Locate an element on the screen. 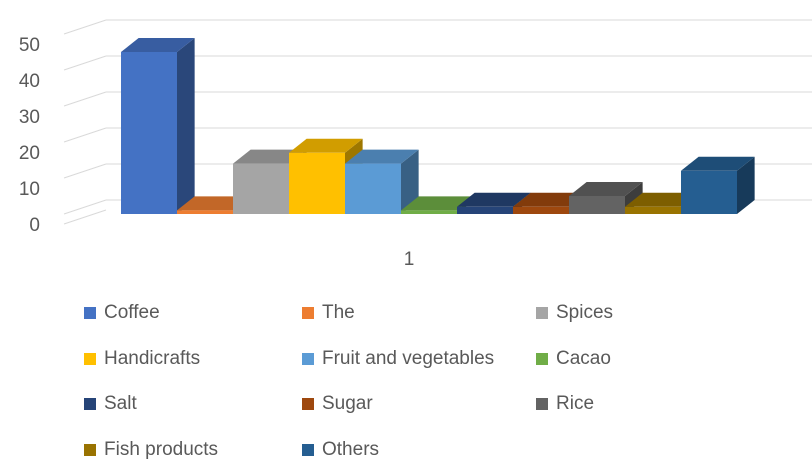 Image resolution: width=812 pixels, height=467 pixels. legend-label: Fish products is located at coordinates (161, 449).